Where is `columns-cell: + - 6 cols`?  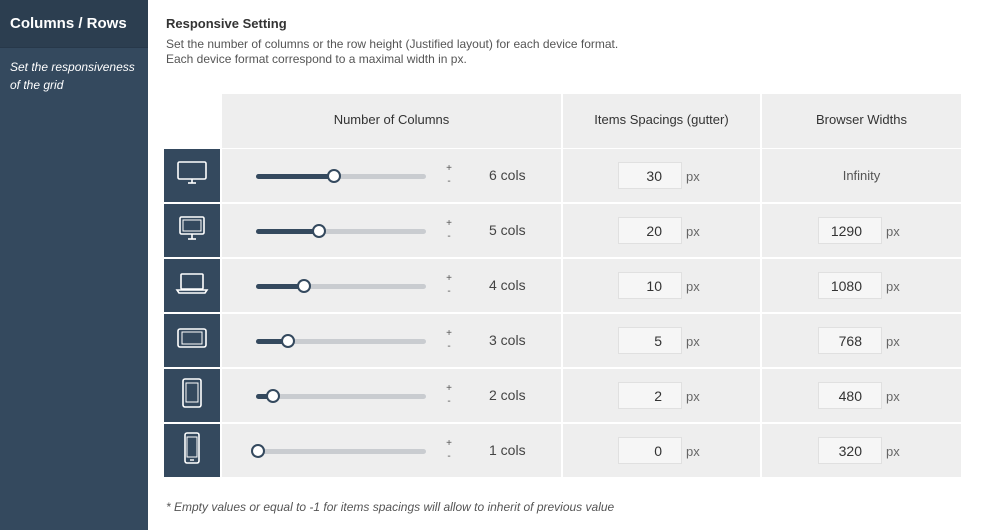
columns-cell: + - 6 cols is located at coordinates (391, 175).